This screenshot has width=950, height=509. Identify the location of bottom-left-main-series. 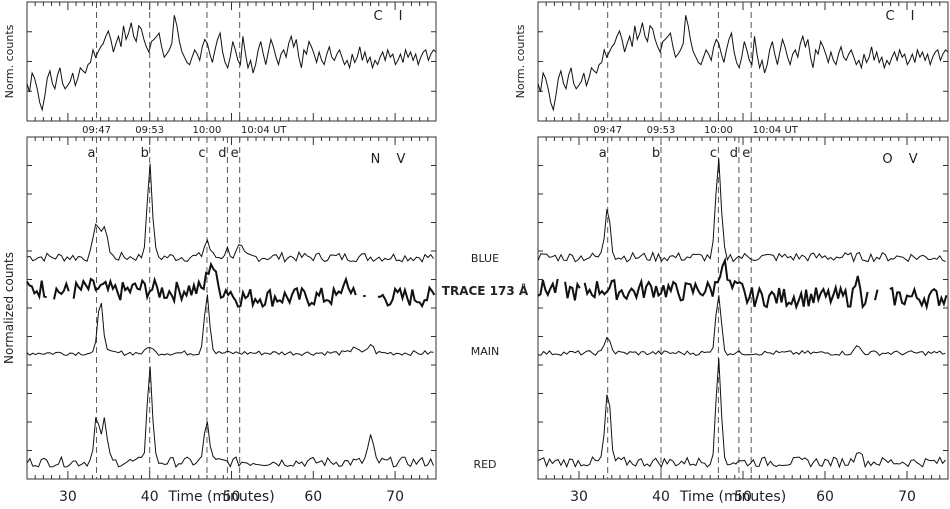
(230, 325).